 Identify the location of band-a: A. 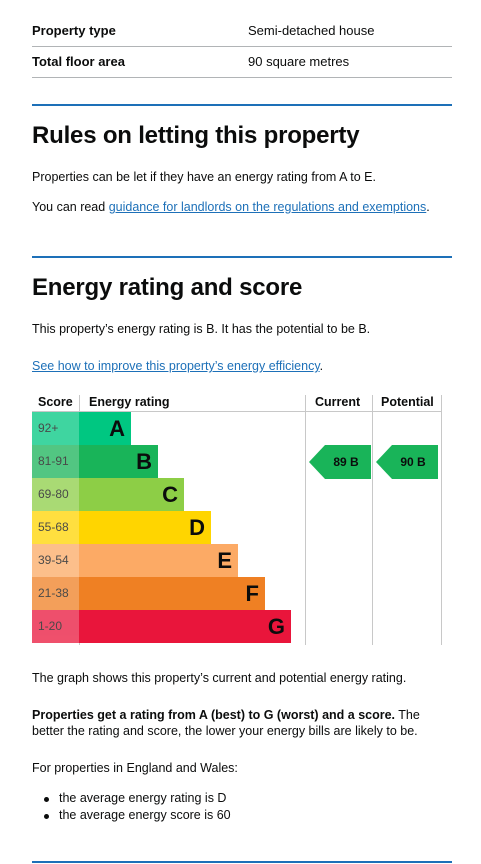
(105, 428).